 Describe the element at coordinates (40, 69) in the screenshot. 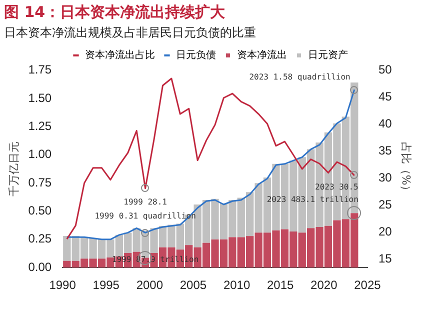

I see `y-tick-label: 1.75` at that location.